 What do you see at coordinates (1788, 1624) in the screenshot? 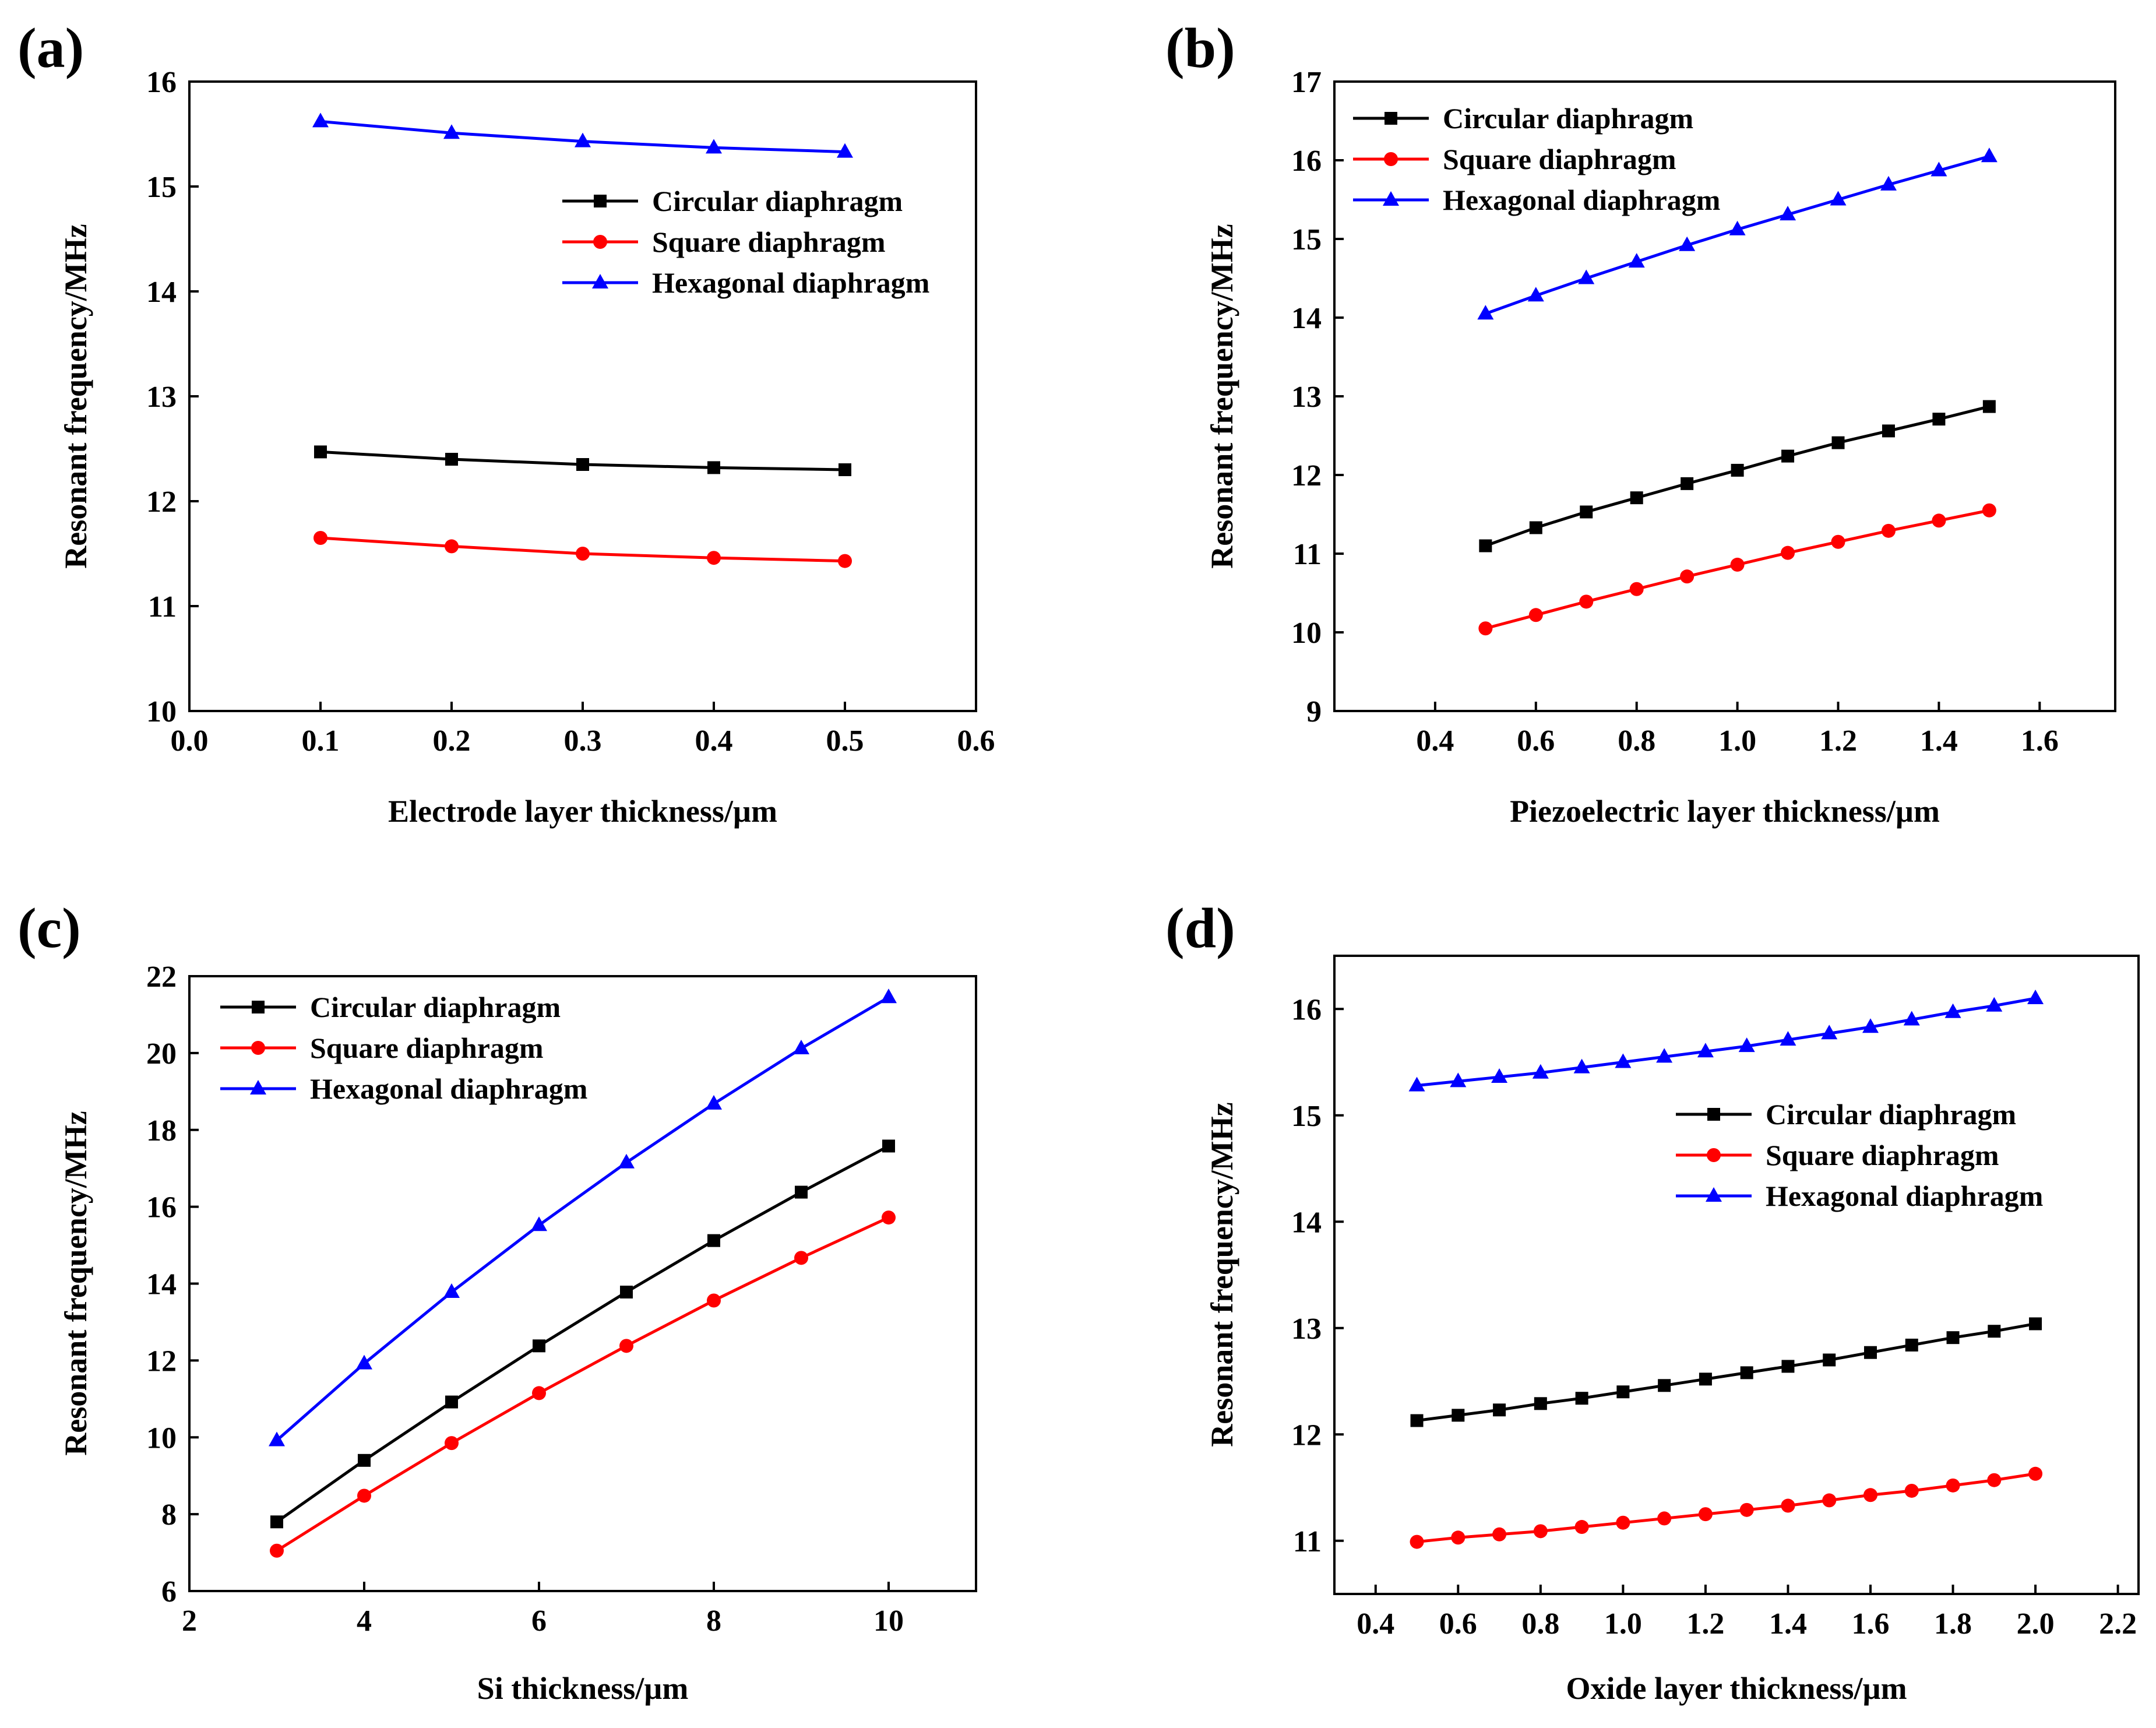
I see `x-tick-label: 1.4` at bounding box center [1788, 1624].